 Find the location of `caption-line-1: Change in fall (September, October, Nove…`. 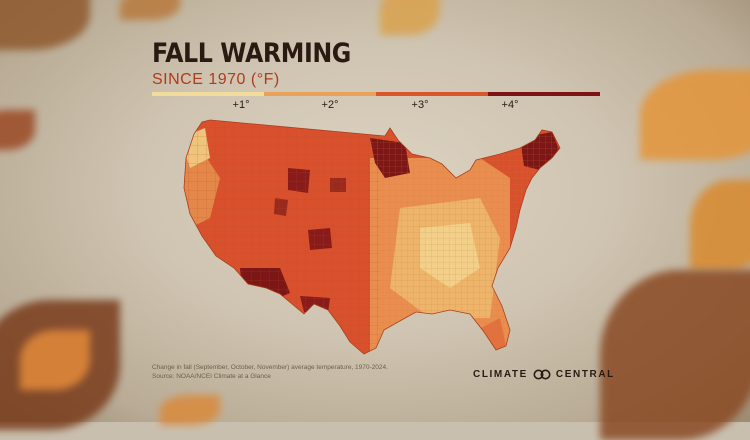

caption-line-1: Change in fall (September, October, Nove… is located at coordinates (270, 367).